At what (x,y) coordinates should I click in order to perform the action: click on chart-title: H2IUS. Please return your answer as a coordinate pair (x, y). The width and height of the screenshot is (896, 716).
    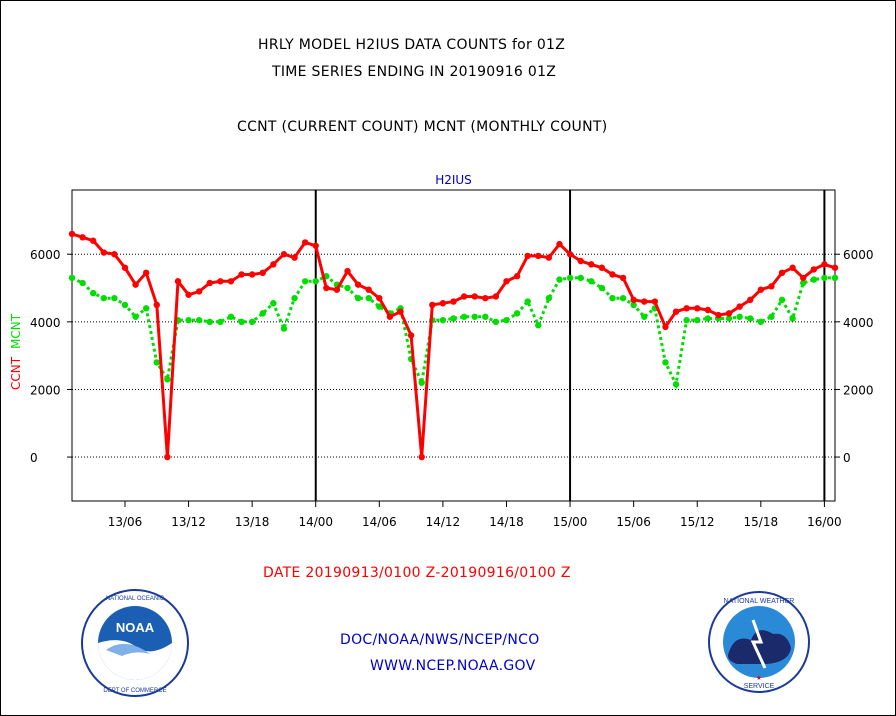
    Looking at the image, I should click on (453, 180).